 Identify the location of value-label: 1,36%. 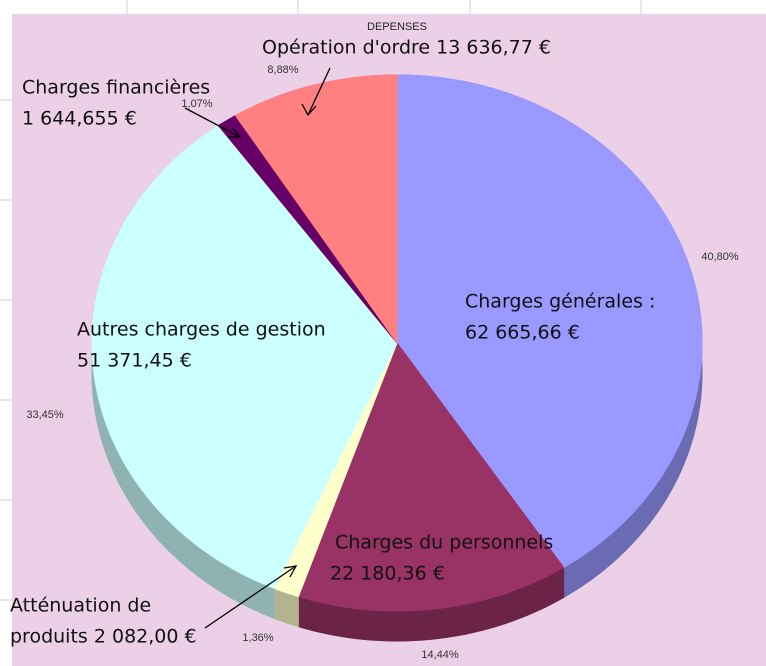
(257, 638).